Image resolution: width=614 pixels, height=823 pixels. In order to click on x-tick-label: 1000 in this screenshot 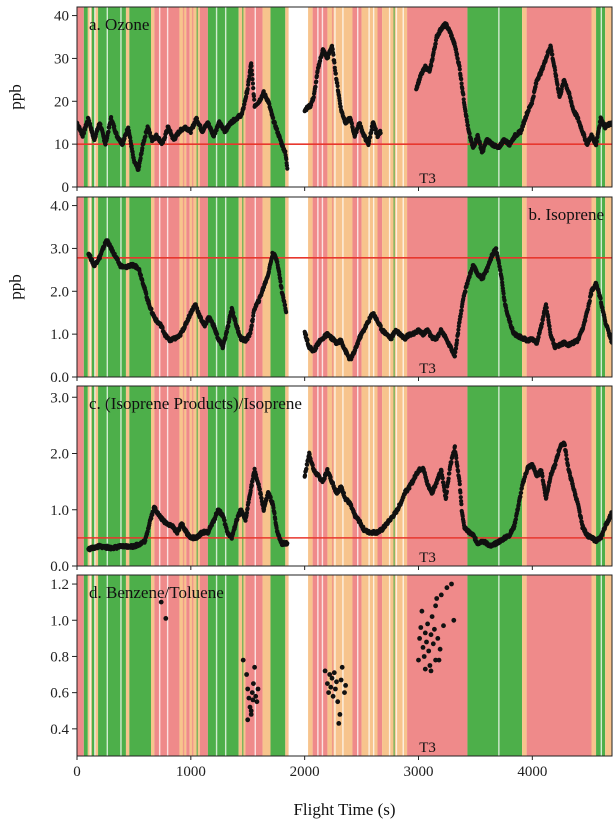, I will do `click(191, 772)`.